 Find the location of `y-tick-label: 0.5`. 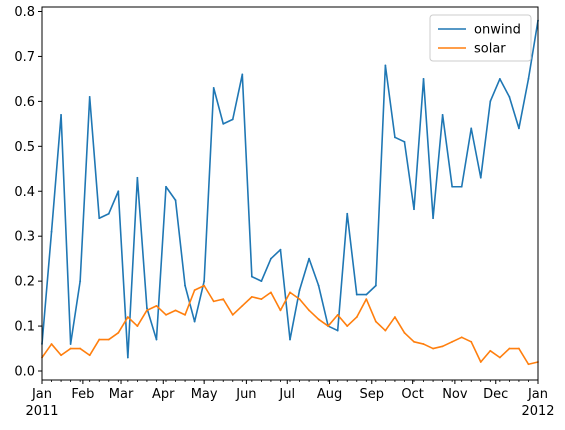

y-tick-label: 0.5 is located at coordinates (24, 147).